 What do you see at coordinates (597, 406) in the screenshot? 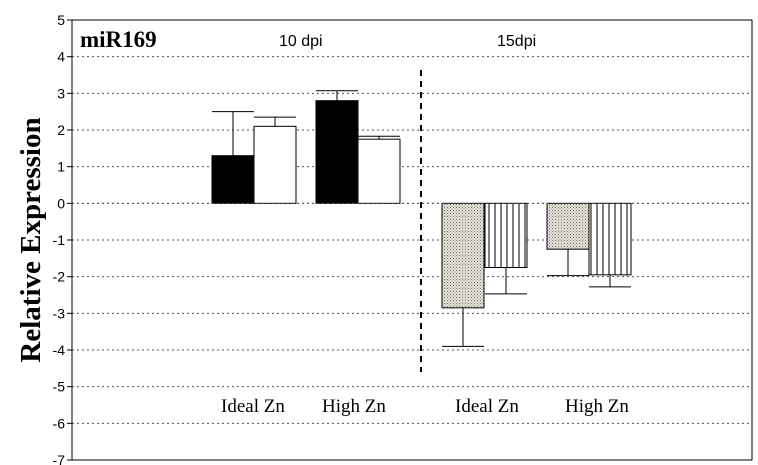
I see `category-label-high-zn-15dpi: High Zn` at bounding box center [597, 406].